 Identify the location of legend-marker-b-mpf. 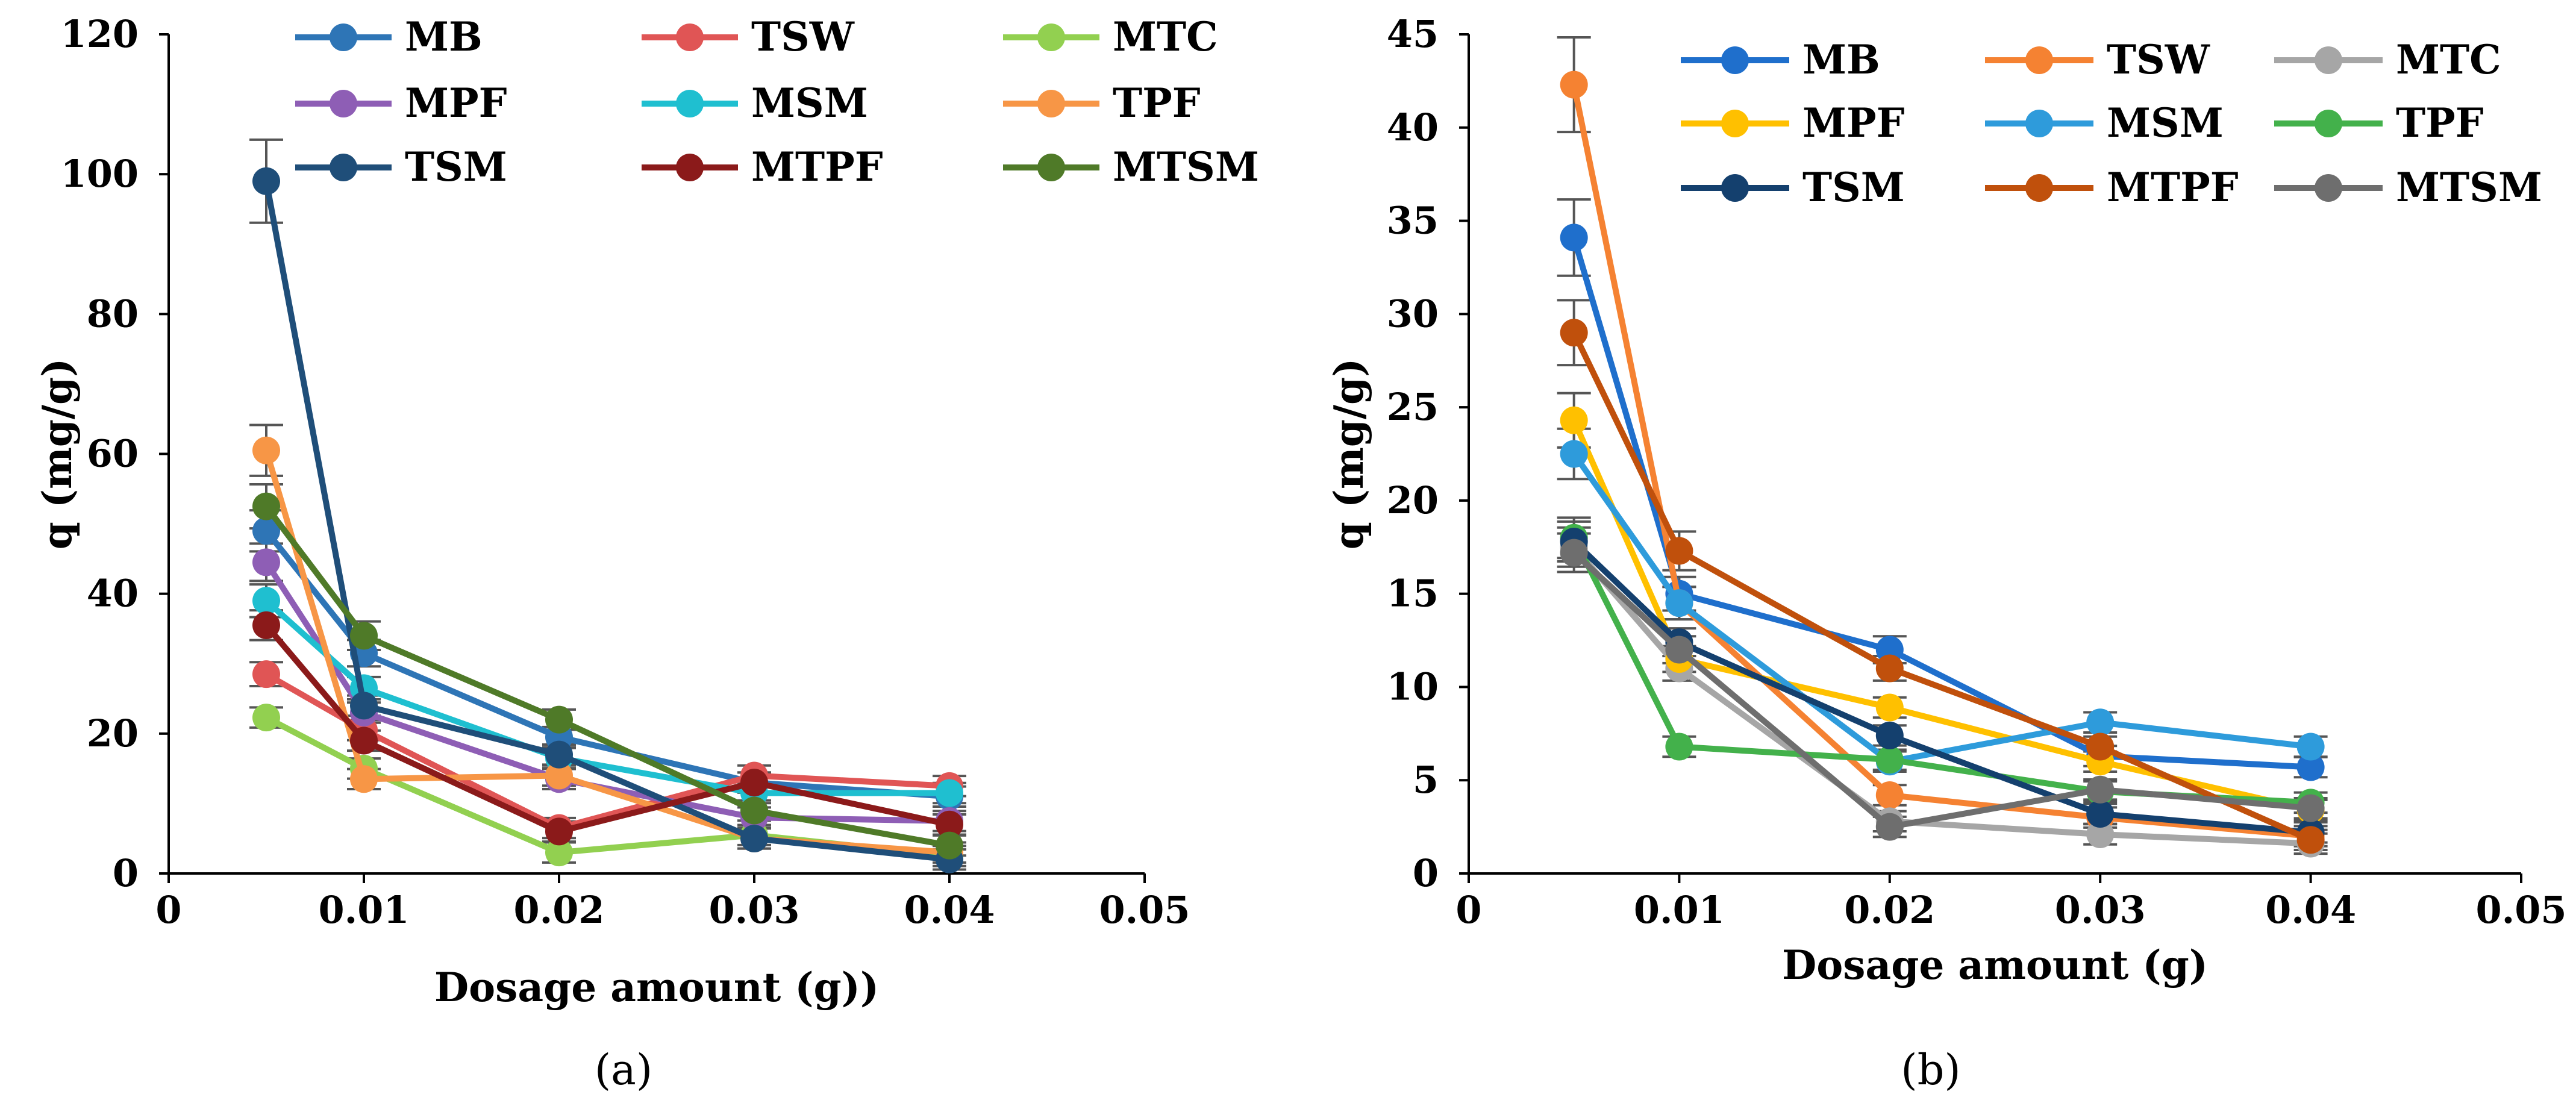
(1735, 123).